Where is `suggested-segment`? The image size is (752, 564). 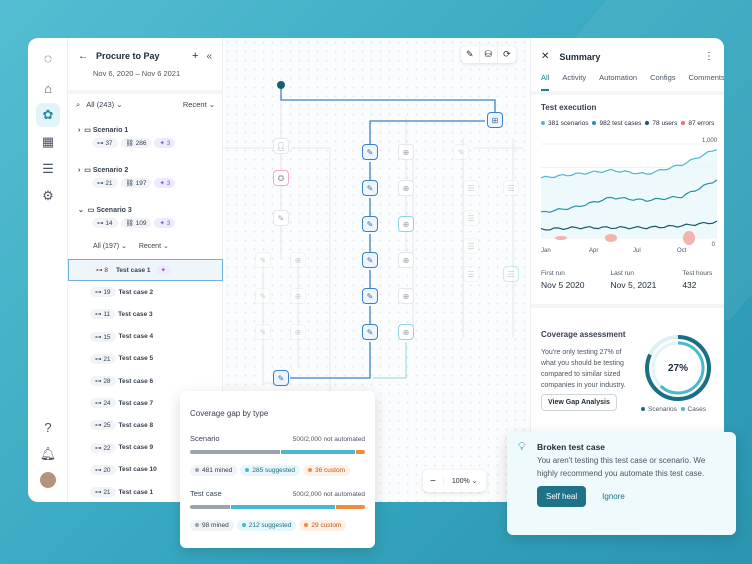
suggested-segment is located at coordinates (282, 507).